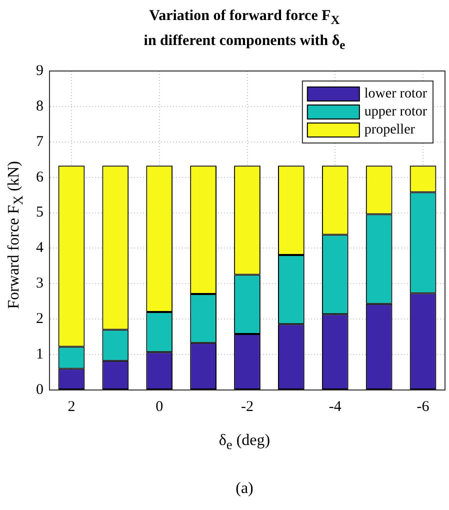 The image size is (449, 510). Describe the element at coordinates (244, 489) in the screenshot. I see `text: (a)` at that location.